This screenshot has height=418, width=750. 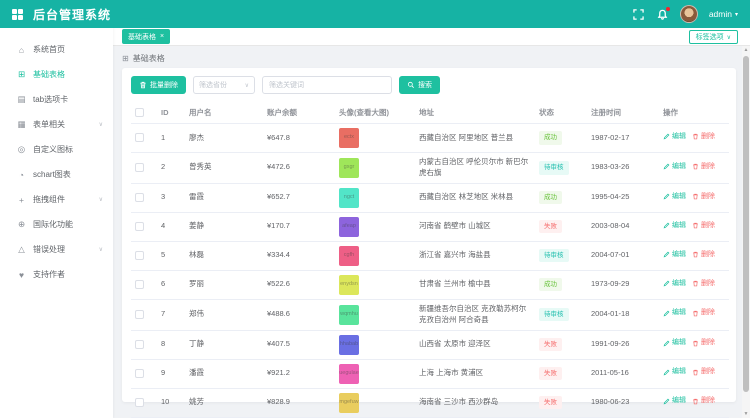 What do you see at coordinates (224, 345) in the screenshot?
I see `cell-username: 丁静` at bounding box center [224, 345].